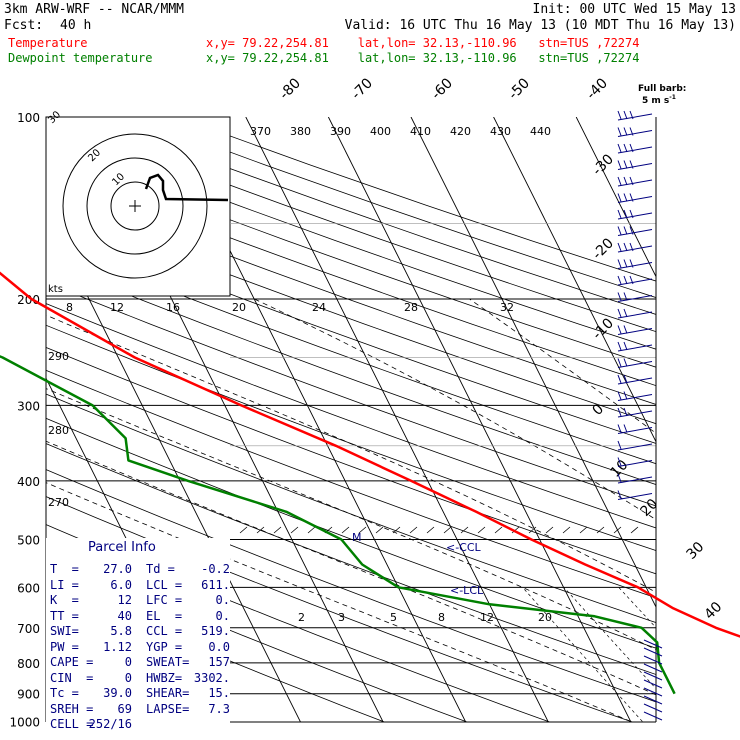 This screenshot has width=740, height=740. I want to click on parcel-info-key: CCL =, so click(164, 631).